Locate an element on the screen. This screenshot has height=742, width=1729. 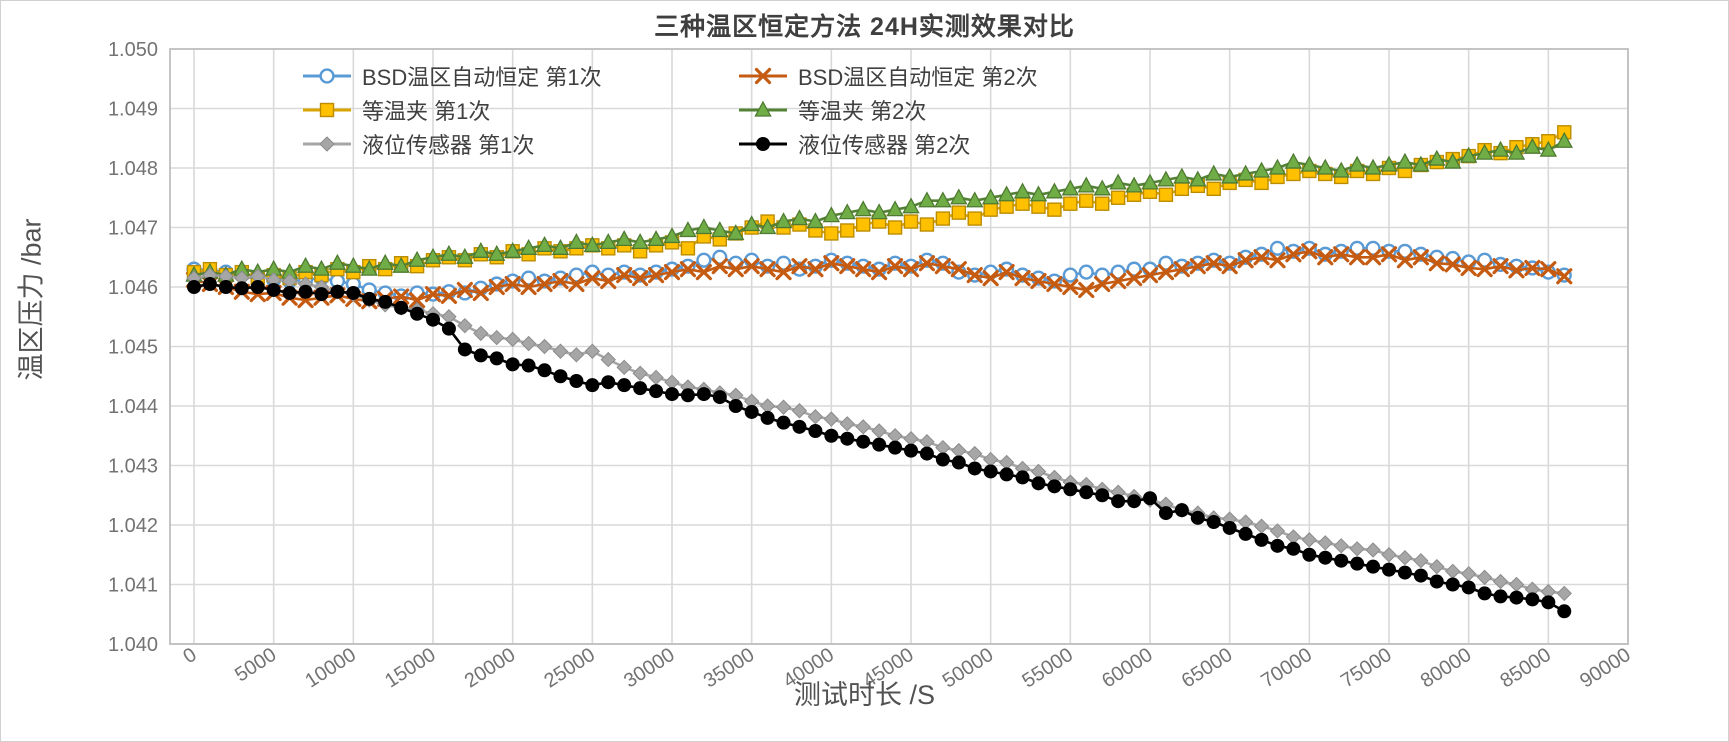
legend-label: BSD温区自动恒定 第2次 is located at coordinates (918, 77).